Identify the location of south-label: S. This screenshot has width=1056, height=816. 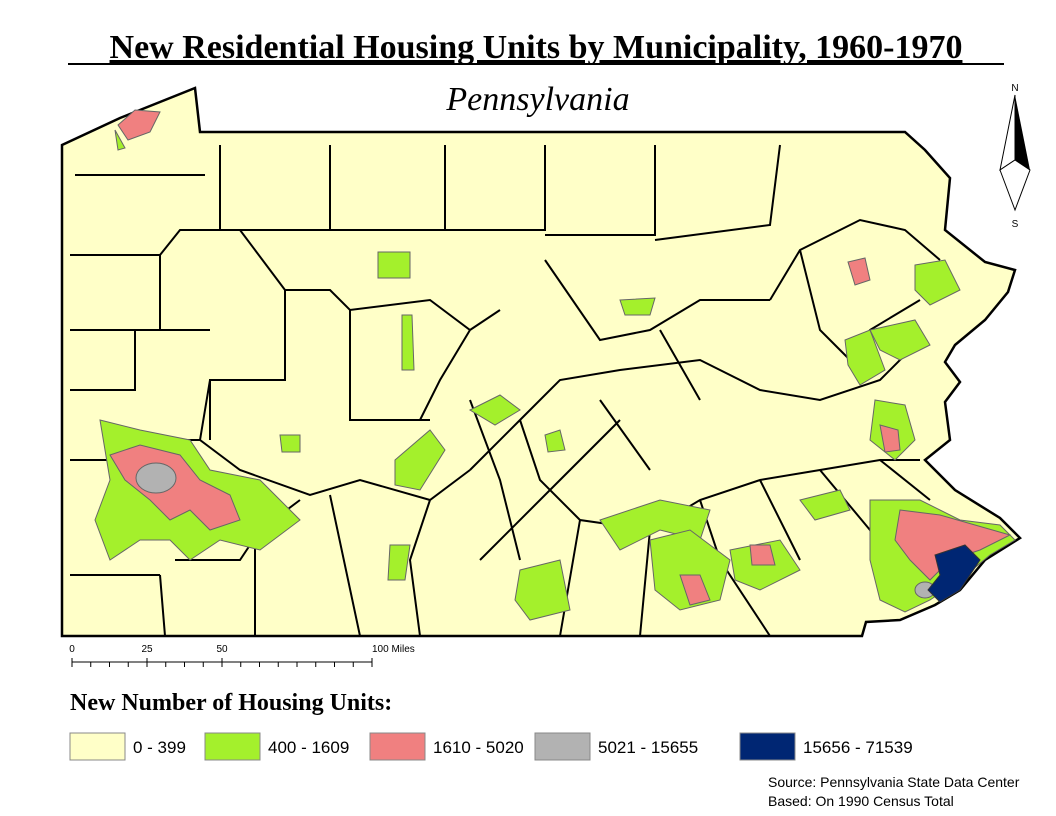
(1015, 224).